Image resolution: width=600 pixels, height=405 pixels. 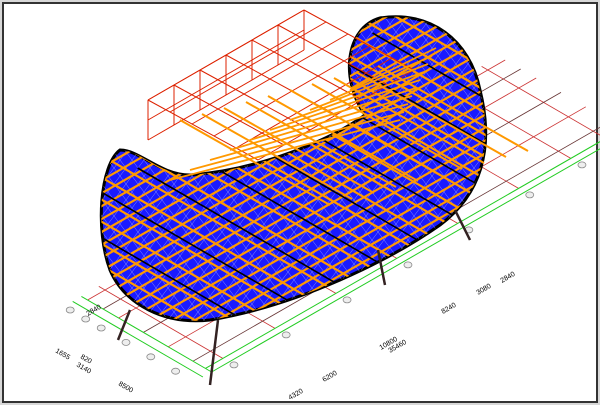 What do you see at coordinates (330, 377) in the screenshot?
I see `dim-front-1: 6200` at bounding box center [330, 377].